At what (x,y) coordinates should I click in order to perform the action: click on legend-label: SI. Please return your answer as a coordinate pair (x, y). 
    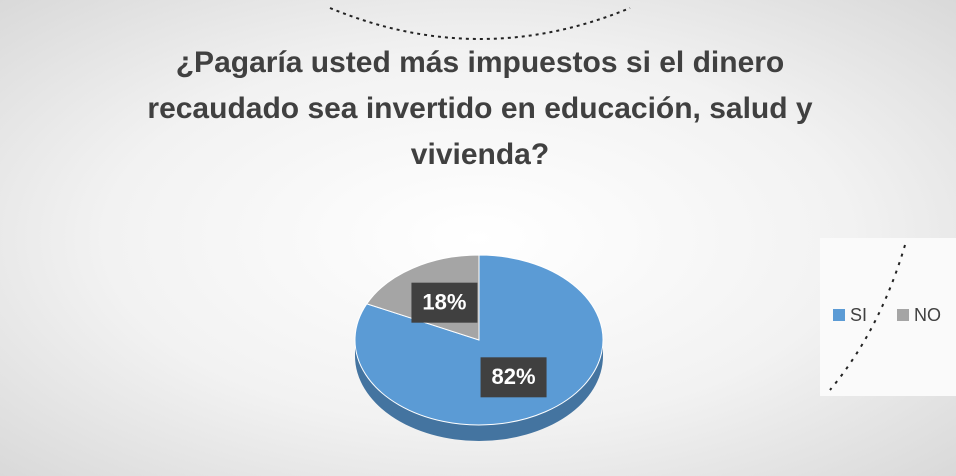
    Looking at the image, I should click on (858, 315).